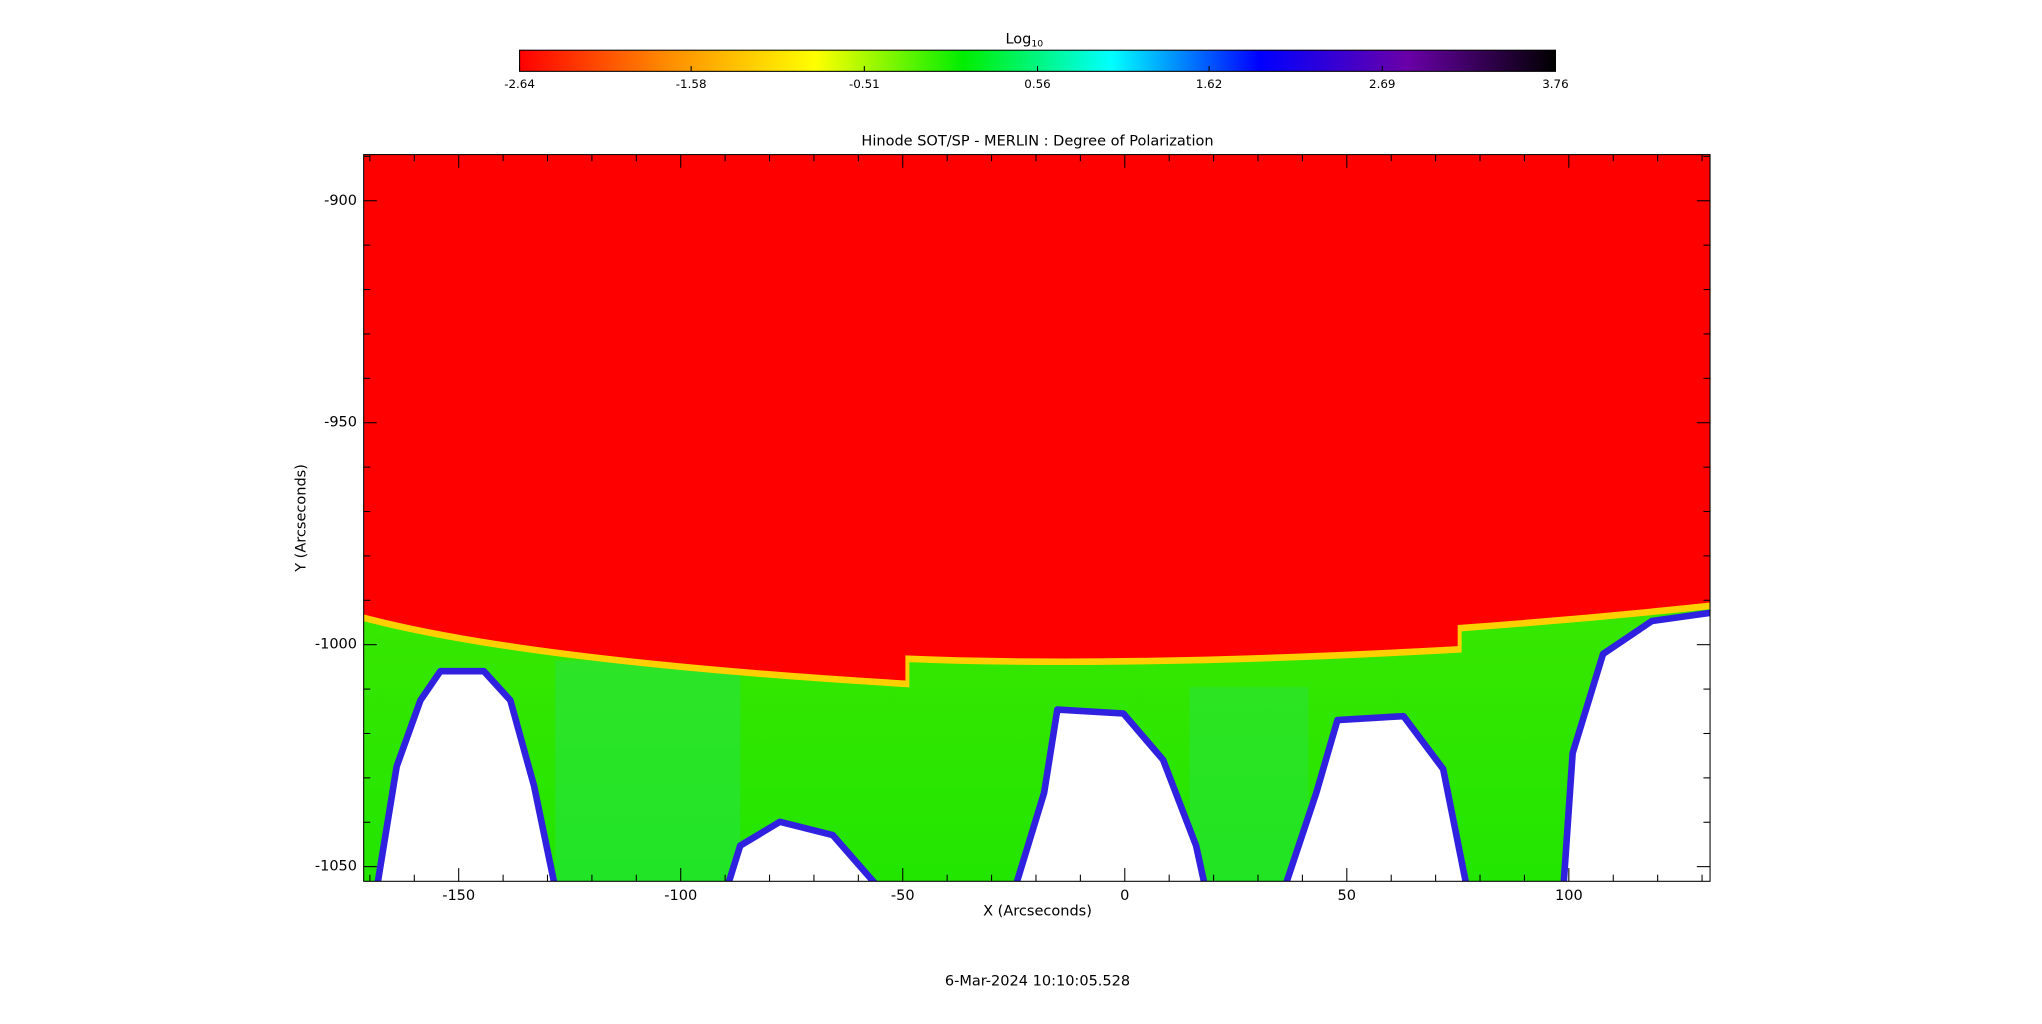 The width and height of the screenshot is (2042, 1024). I want to click on colorbar-tick-label: -2.64, so click(519, 84).